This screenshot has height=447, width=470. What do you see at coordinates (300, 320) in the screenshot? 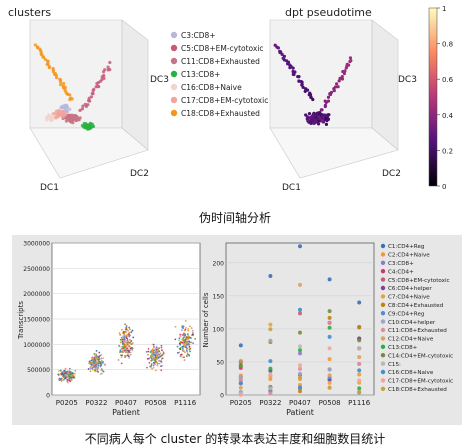
I see `cells-points` at bounding box center [300, 320].